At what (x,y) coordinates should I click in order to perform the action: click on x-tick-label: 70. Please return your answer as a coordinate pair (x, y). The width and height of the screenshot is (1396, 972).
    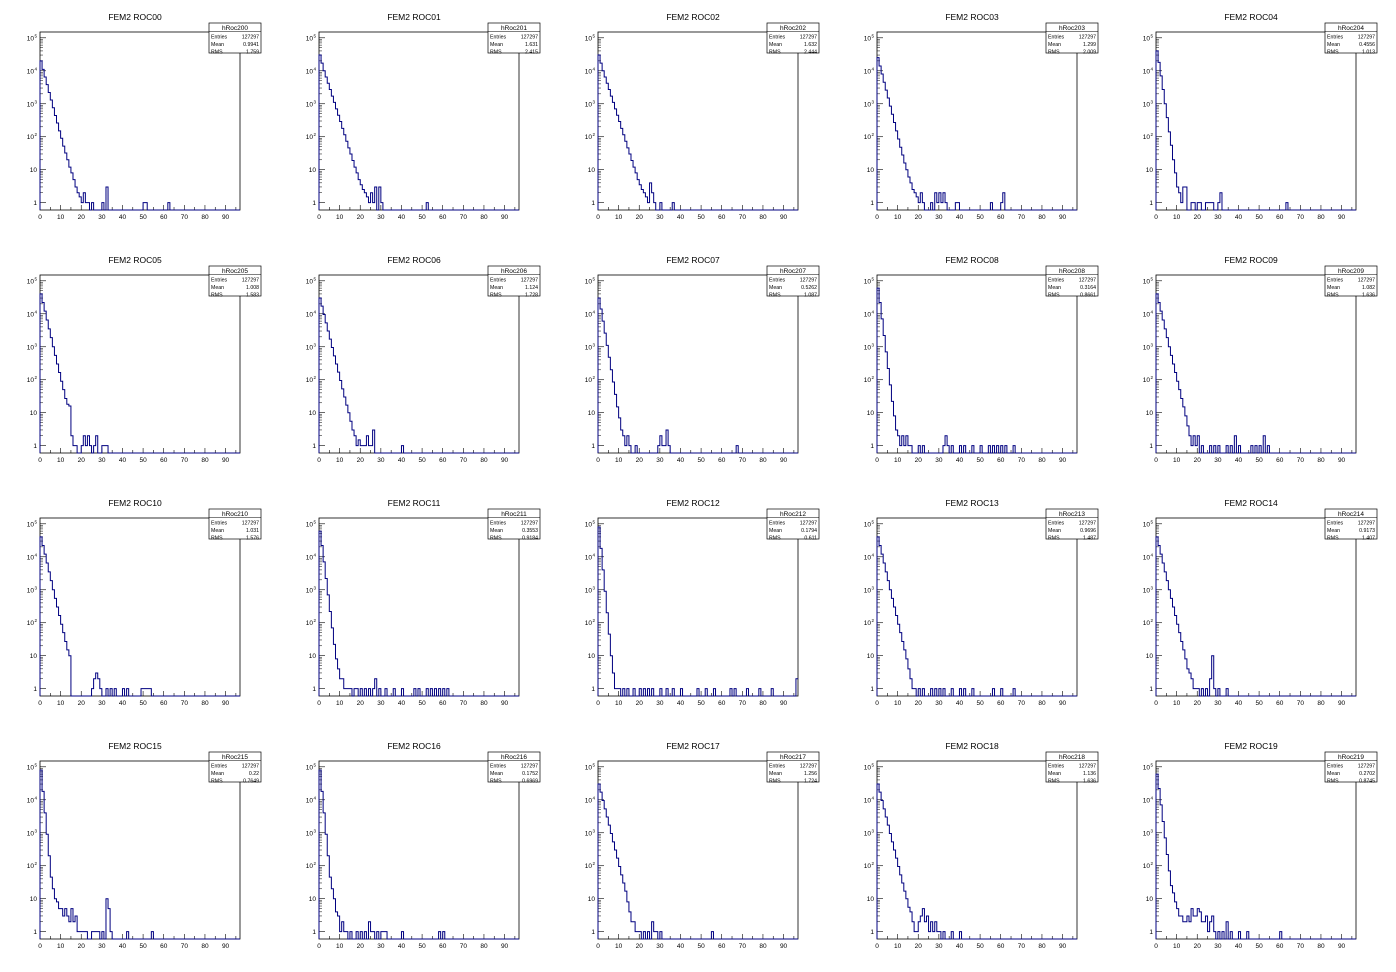
    Looking at the image, I should click on (185, 946).